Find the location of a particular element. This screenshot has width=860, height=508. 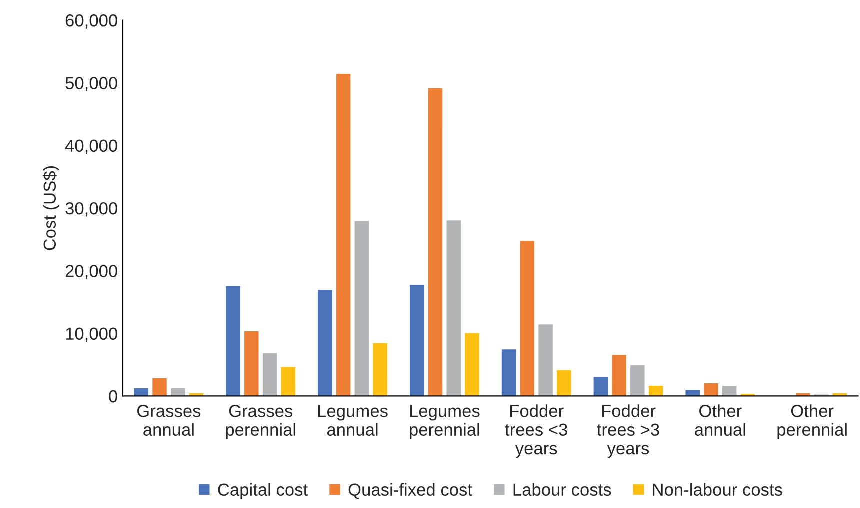

y-tick-label: 30,000 is located at coordinates (92, 209).